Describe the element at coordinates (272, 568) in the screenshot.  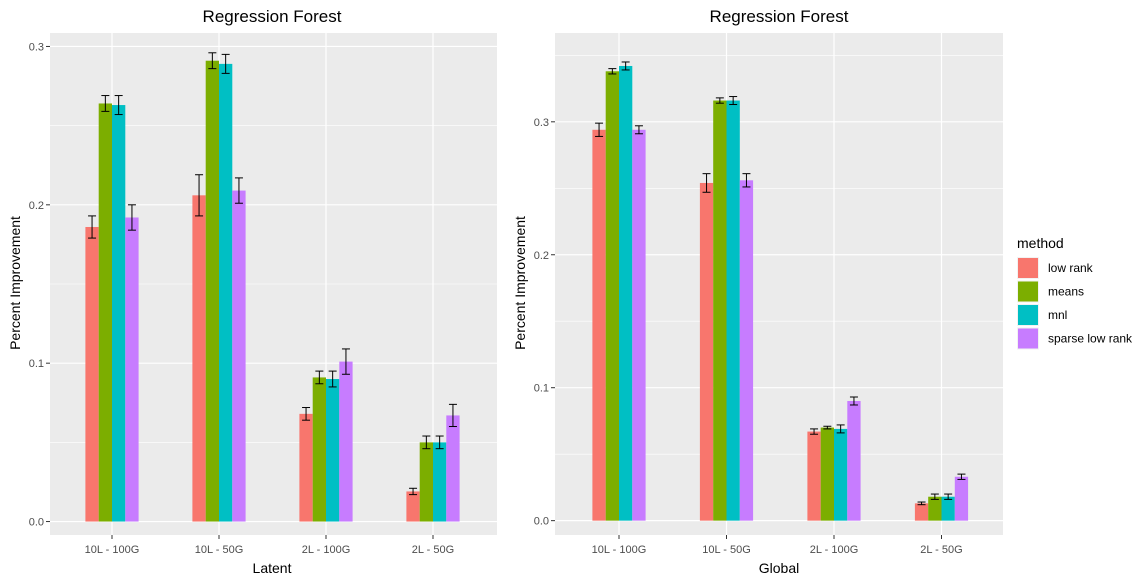
I see `x-axis-title: Latent` at that location.